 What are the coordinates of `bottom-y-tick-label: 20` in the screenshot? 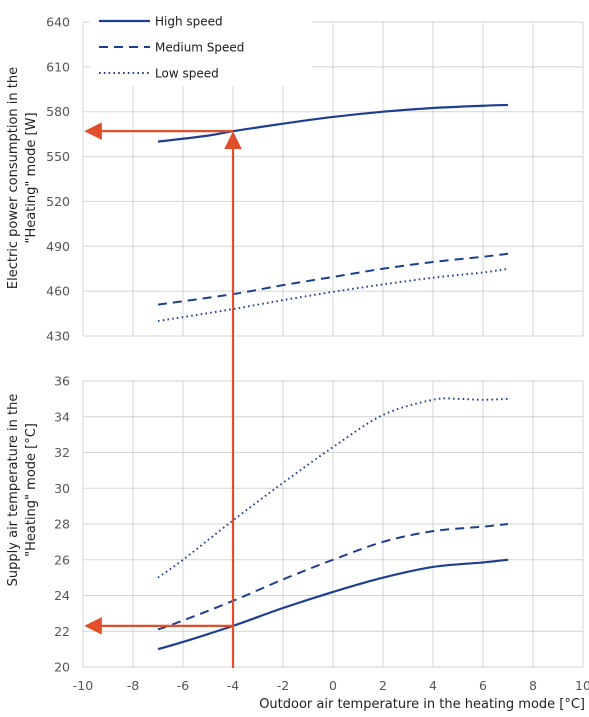 It's located at (62, 667).